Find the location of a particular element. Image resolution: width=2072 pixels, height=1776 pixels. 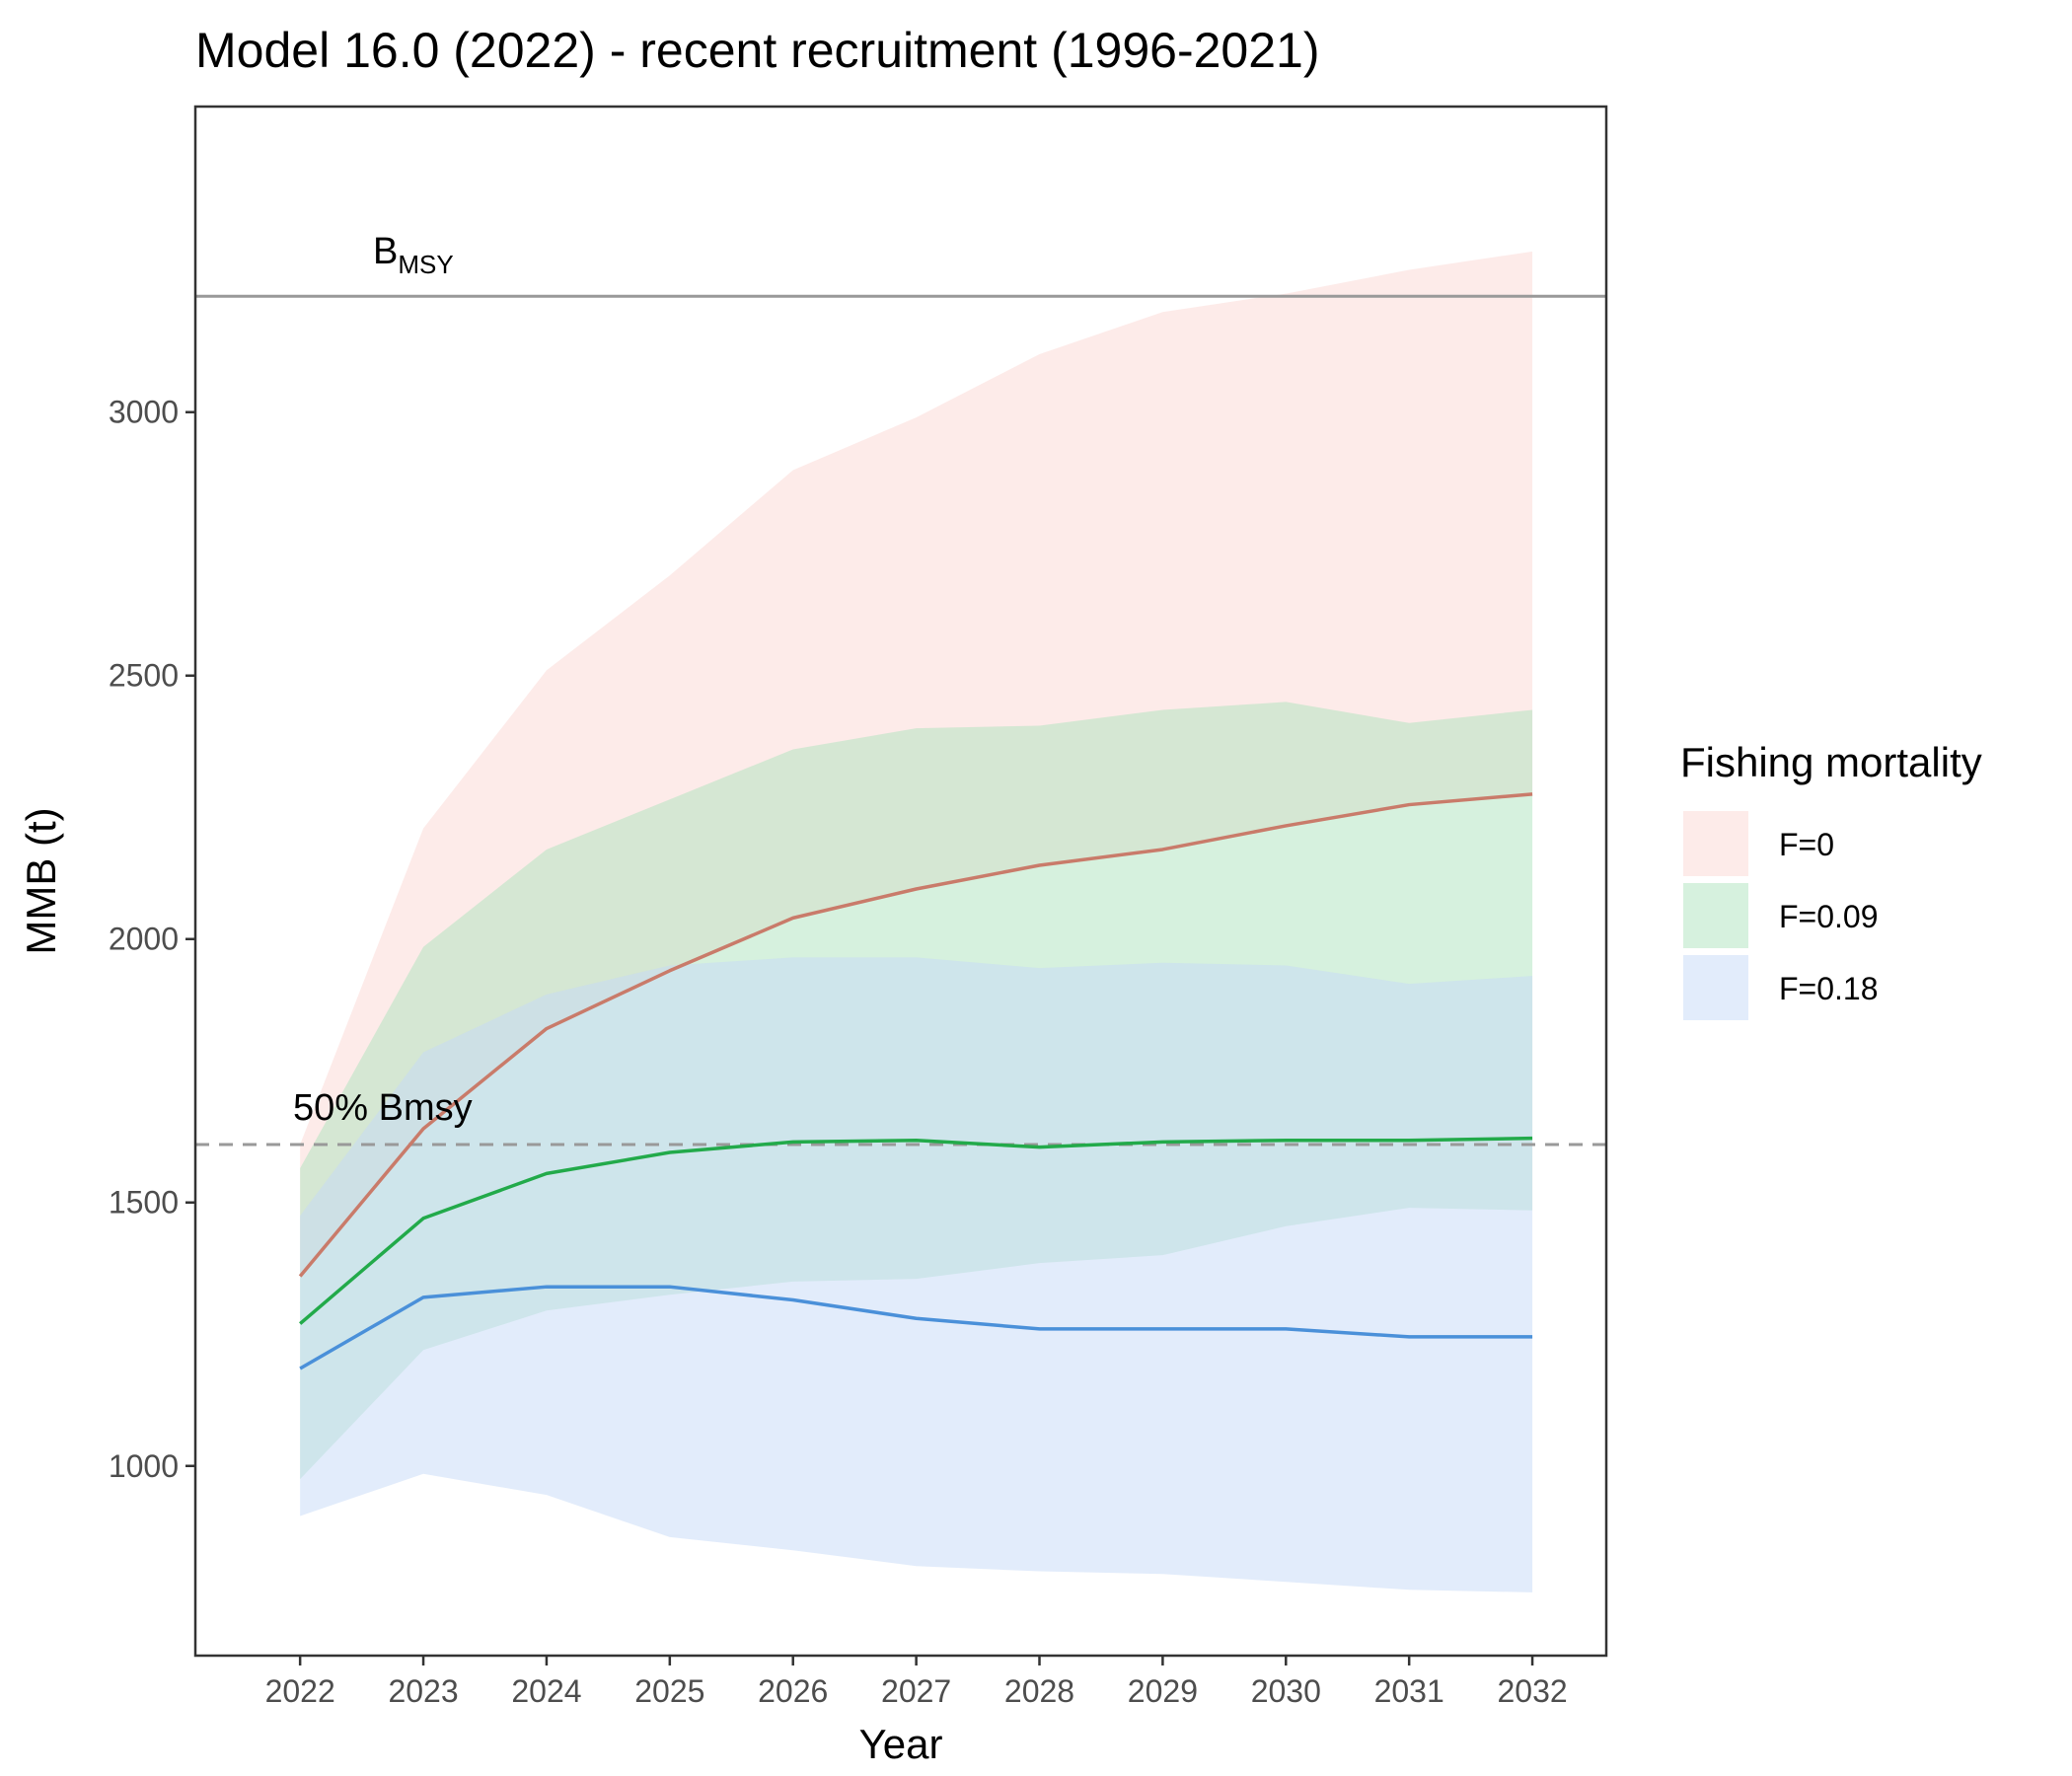

x-tick-label: 2024 is located at coordinates (546, 1691).